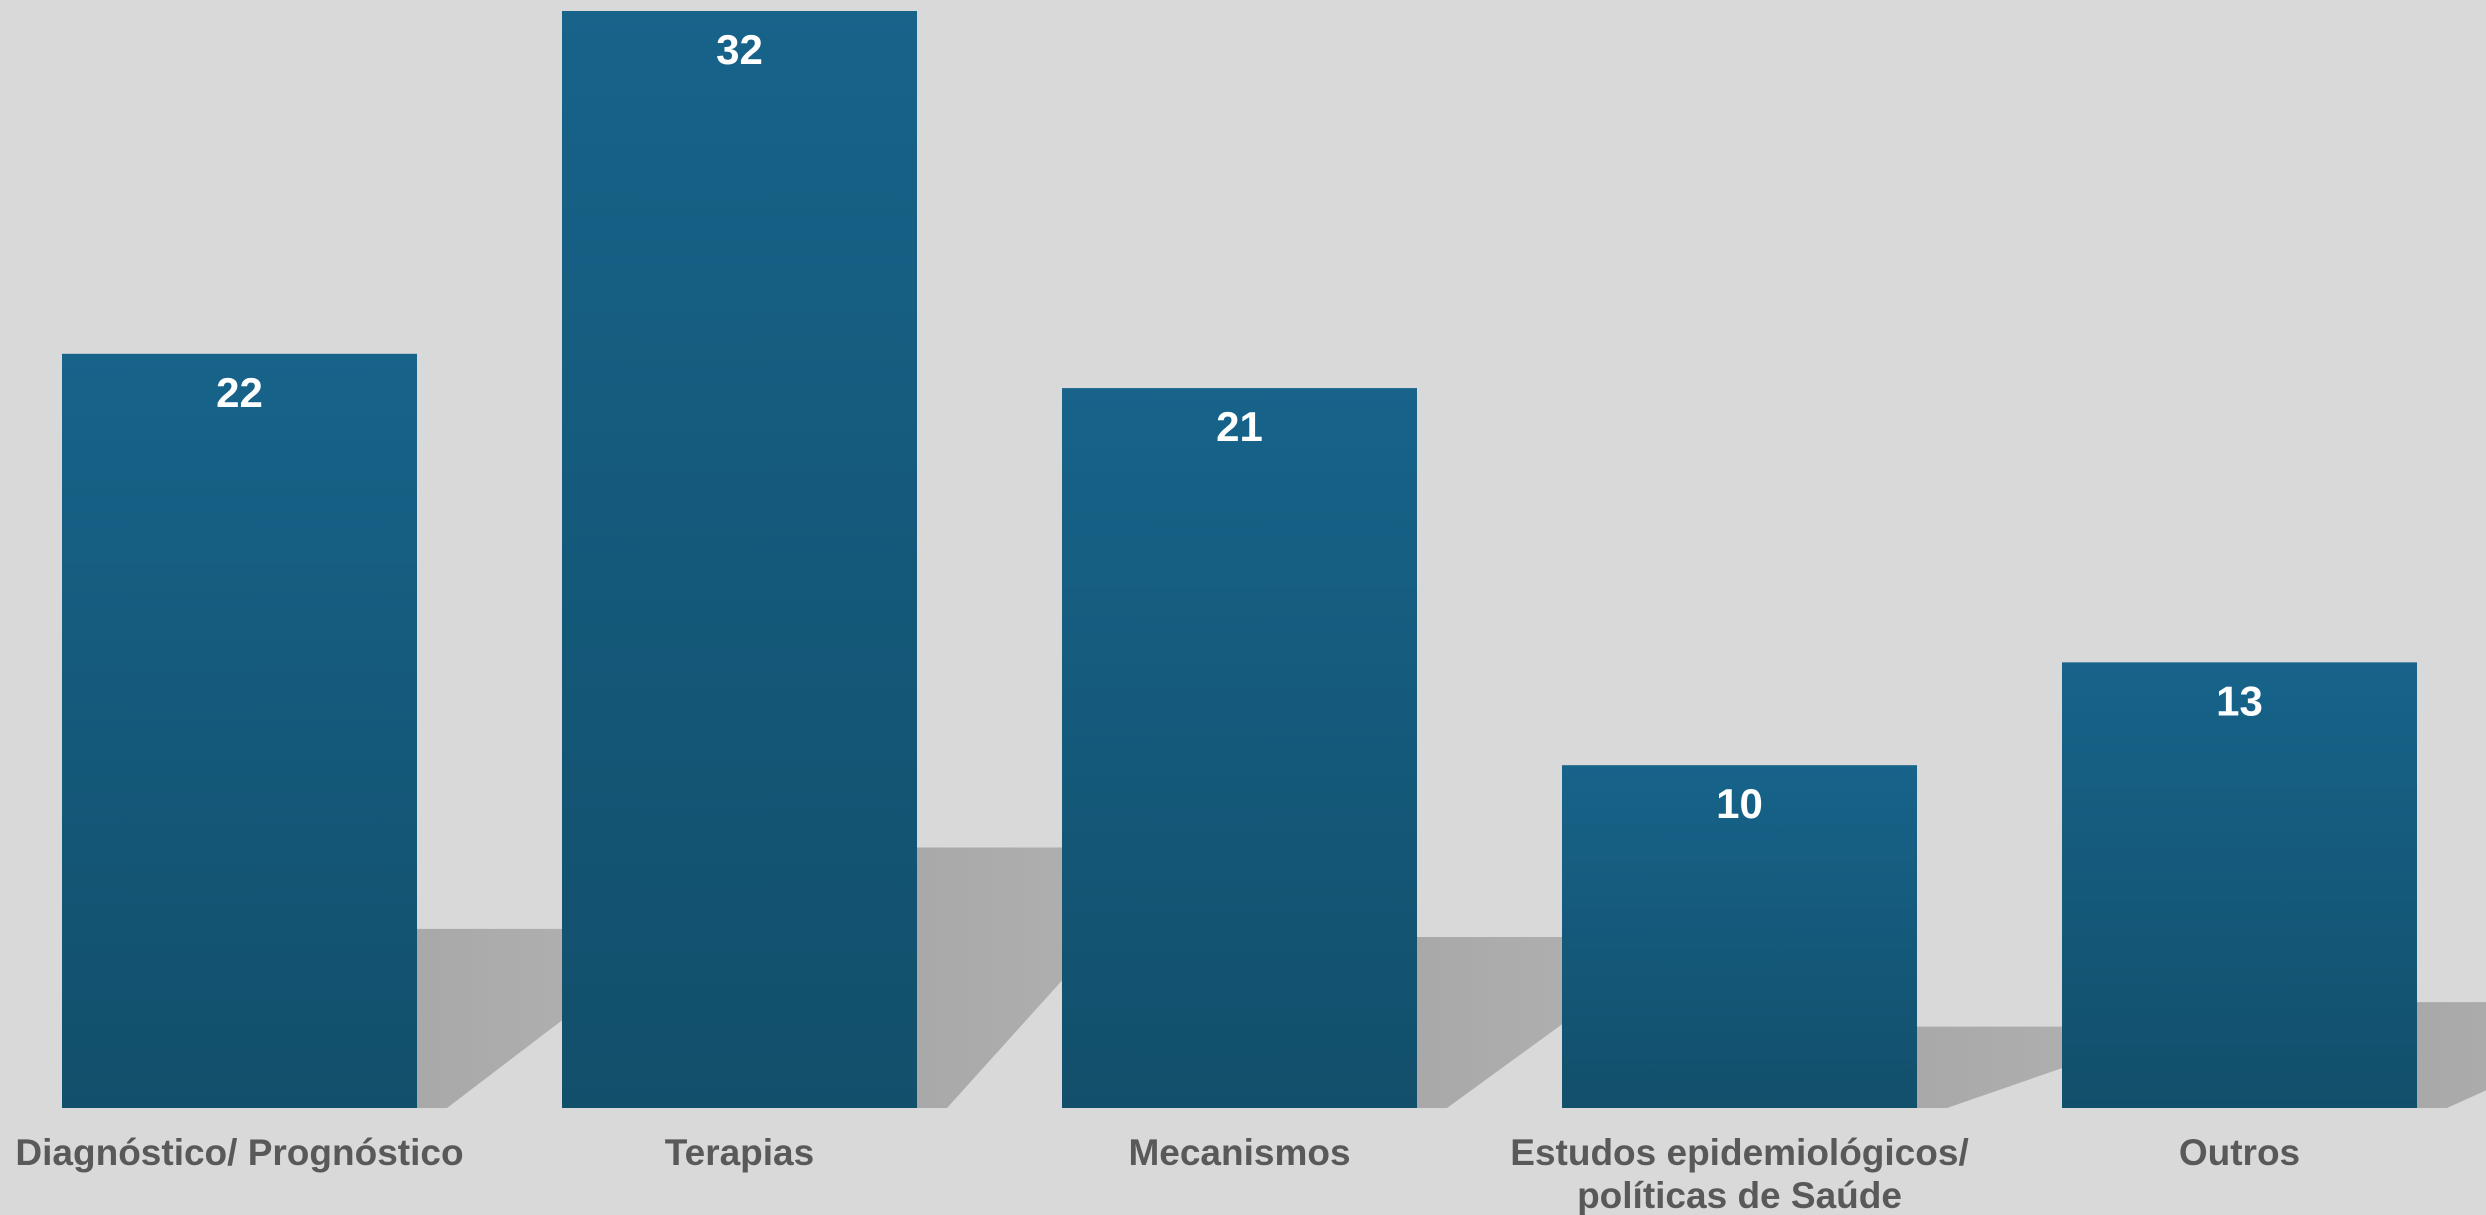 This screenshot has height=1215, width=2486. I want to click on category-label: Outros, so click(2239, 1152).